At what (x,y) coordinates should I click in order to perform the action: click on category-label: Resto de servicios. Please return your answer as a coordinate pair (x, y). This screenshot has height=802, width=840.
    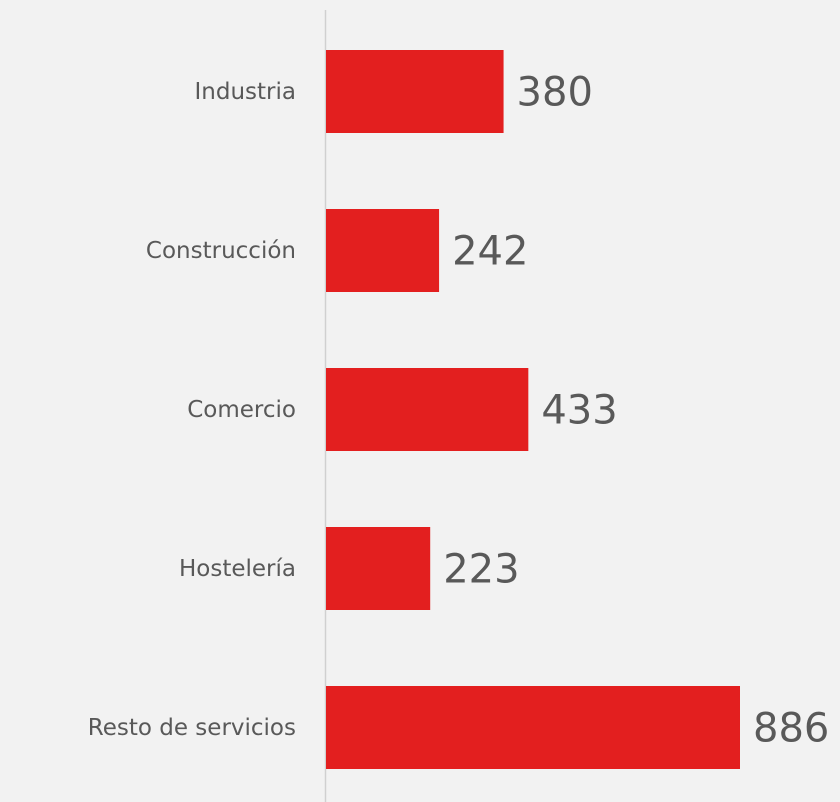
    Looking at the image, I should click on (192, 728).